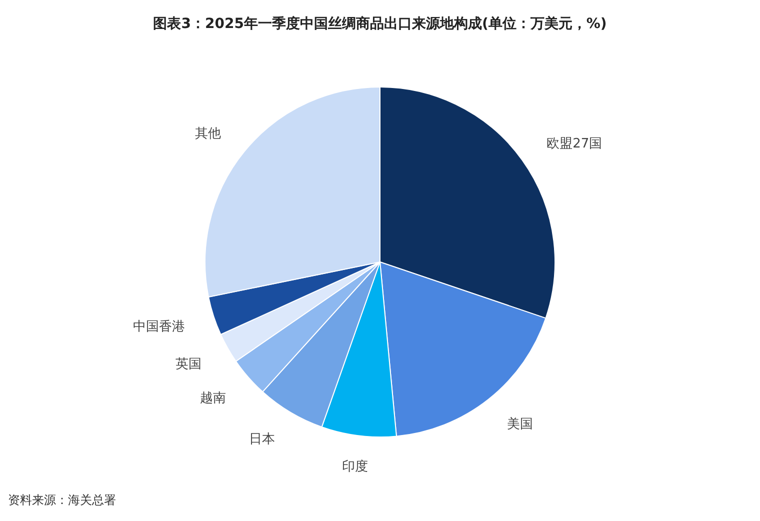  What do you see at coordinates (355, 466) in the screenshot?
I see `slice-label: 印度` at bounding box center [355, 466].